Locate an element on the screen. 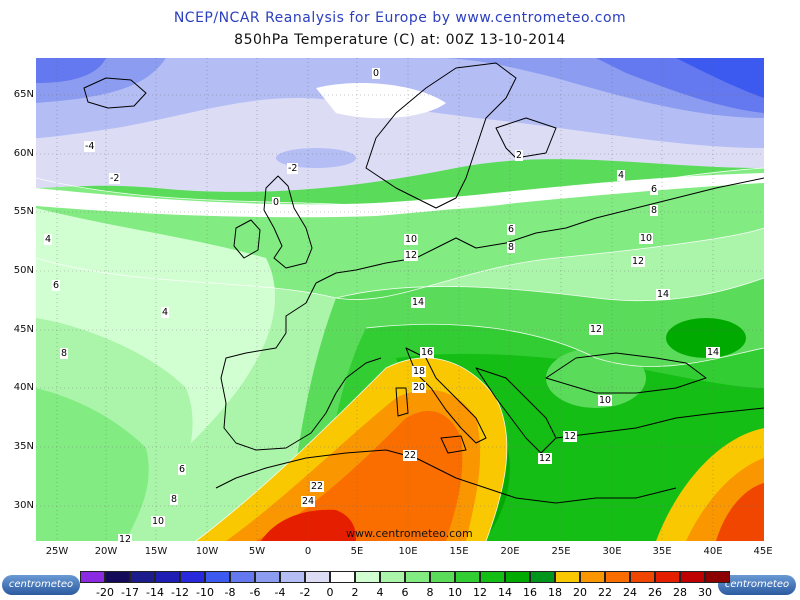 The image size is (800, 600). lat-label: 55N is located at coordinates (23, 211).